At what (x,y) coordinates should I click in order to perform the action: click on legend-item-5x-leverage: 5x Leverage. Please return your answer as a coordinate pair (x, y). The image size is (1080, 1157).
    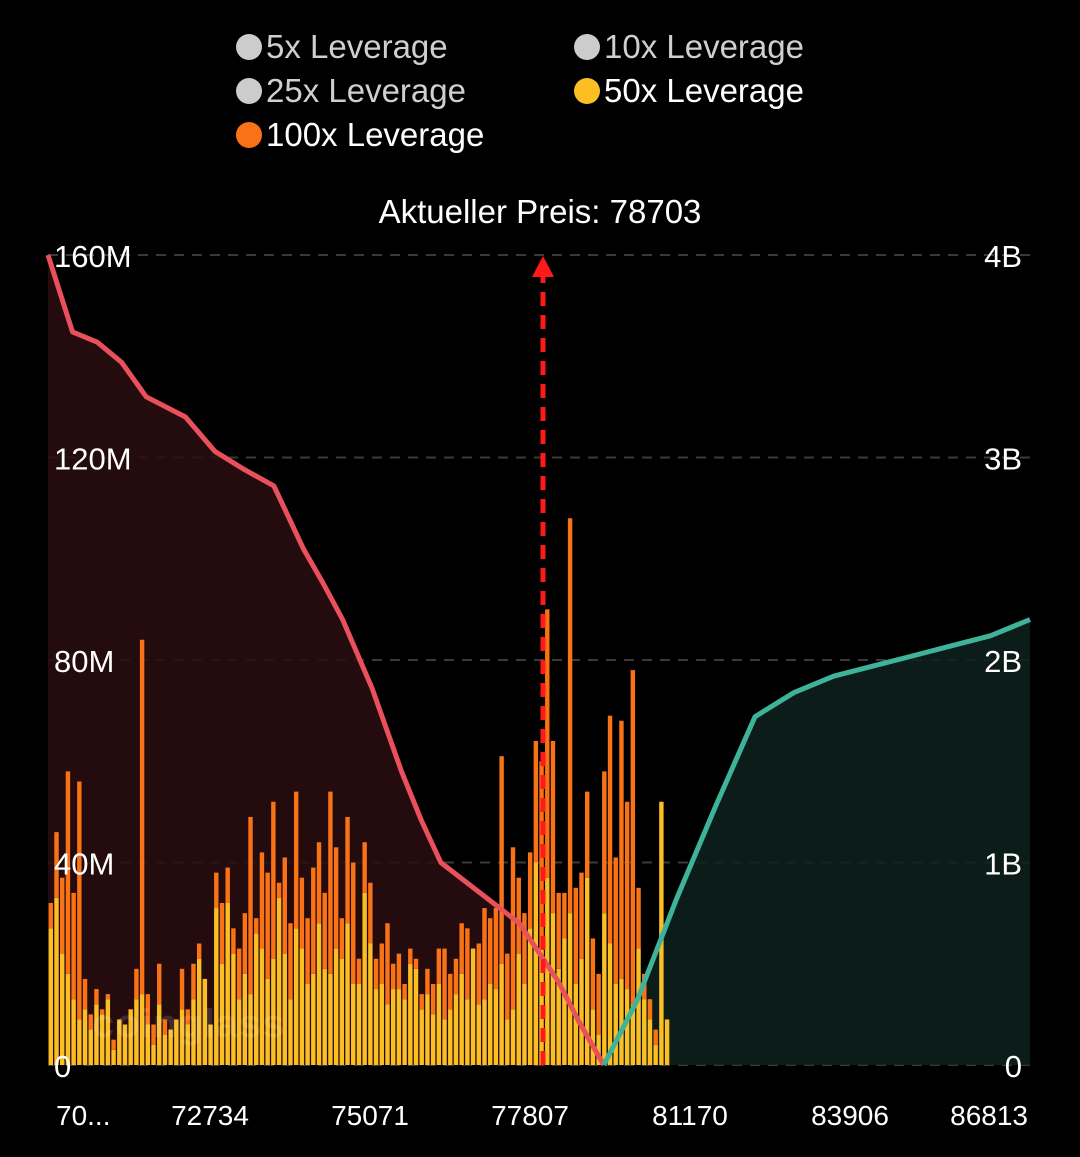
    Looking at the image, I should click on (342, 47).